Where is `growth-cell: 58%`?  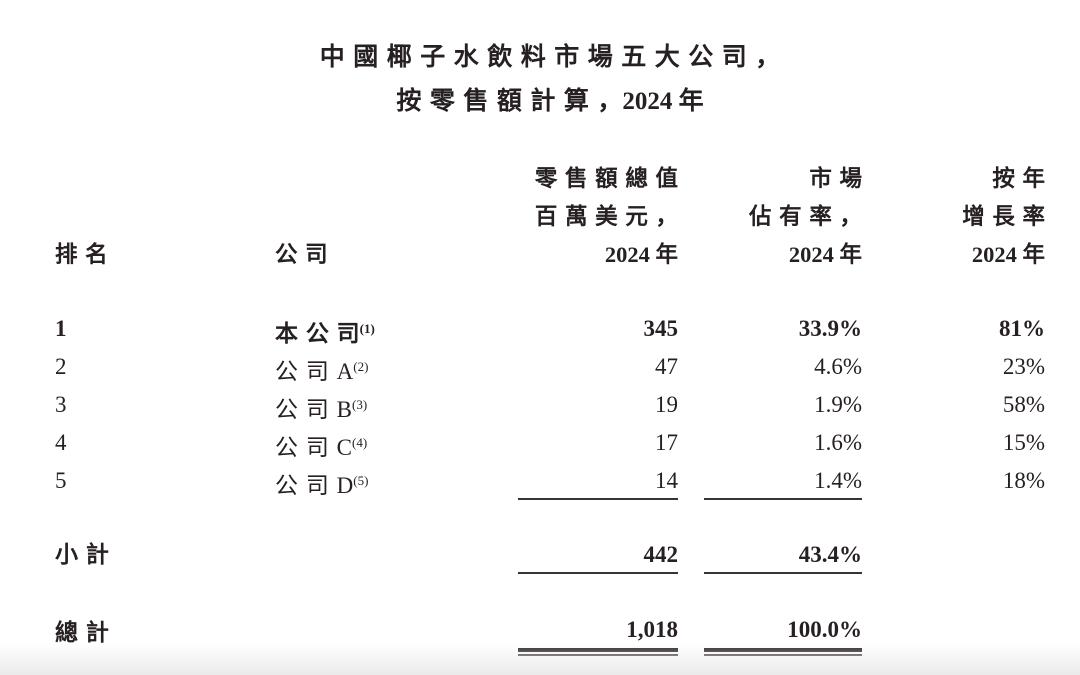 growth-cell: 58% is located at coordinates (1023, 404).